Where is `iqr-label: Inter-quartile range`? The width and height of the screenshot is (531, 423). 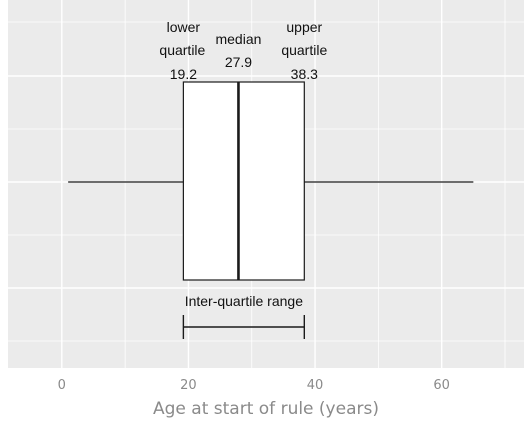
iqr-label: Inter-quartile range is located at coordinates (244, 301).